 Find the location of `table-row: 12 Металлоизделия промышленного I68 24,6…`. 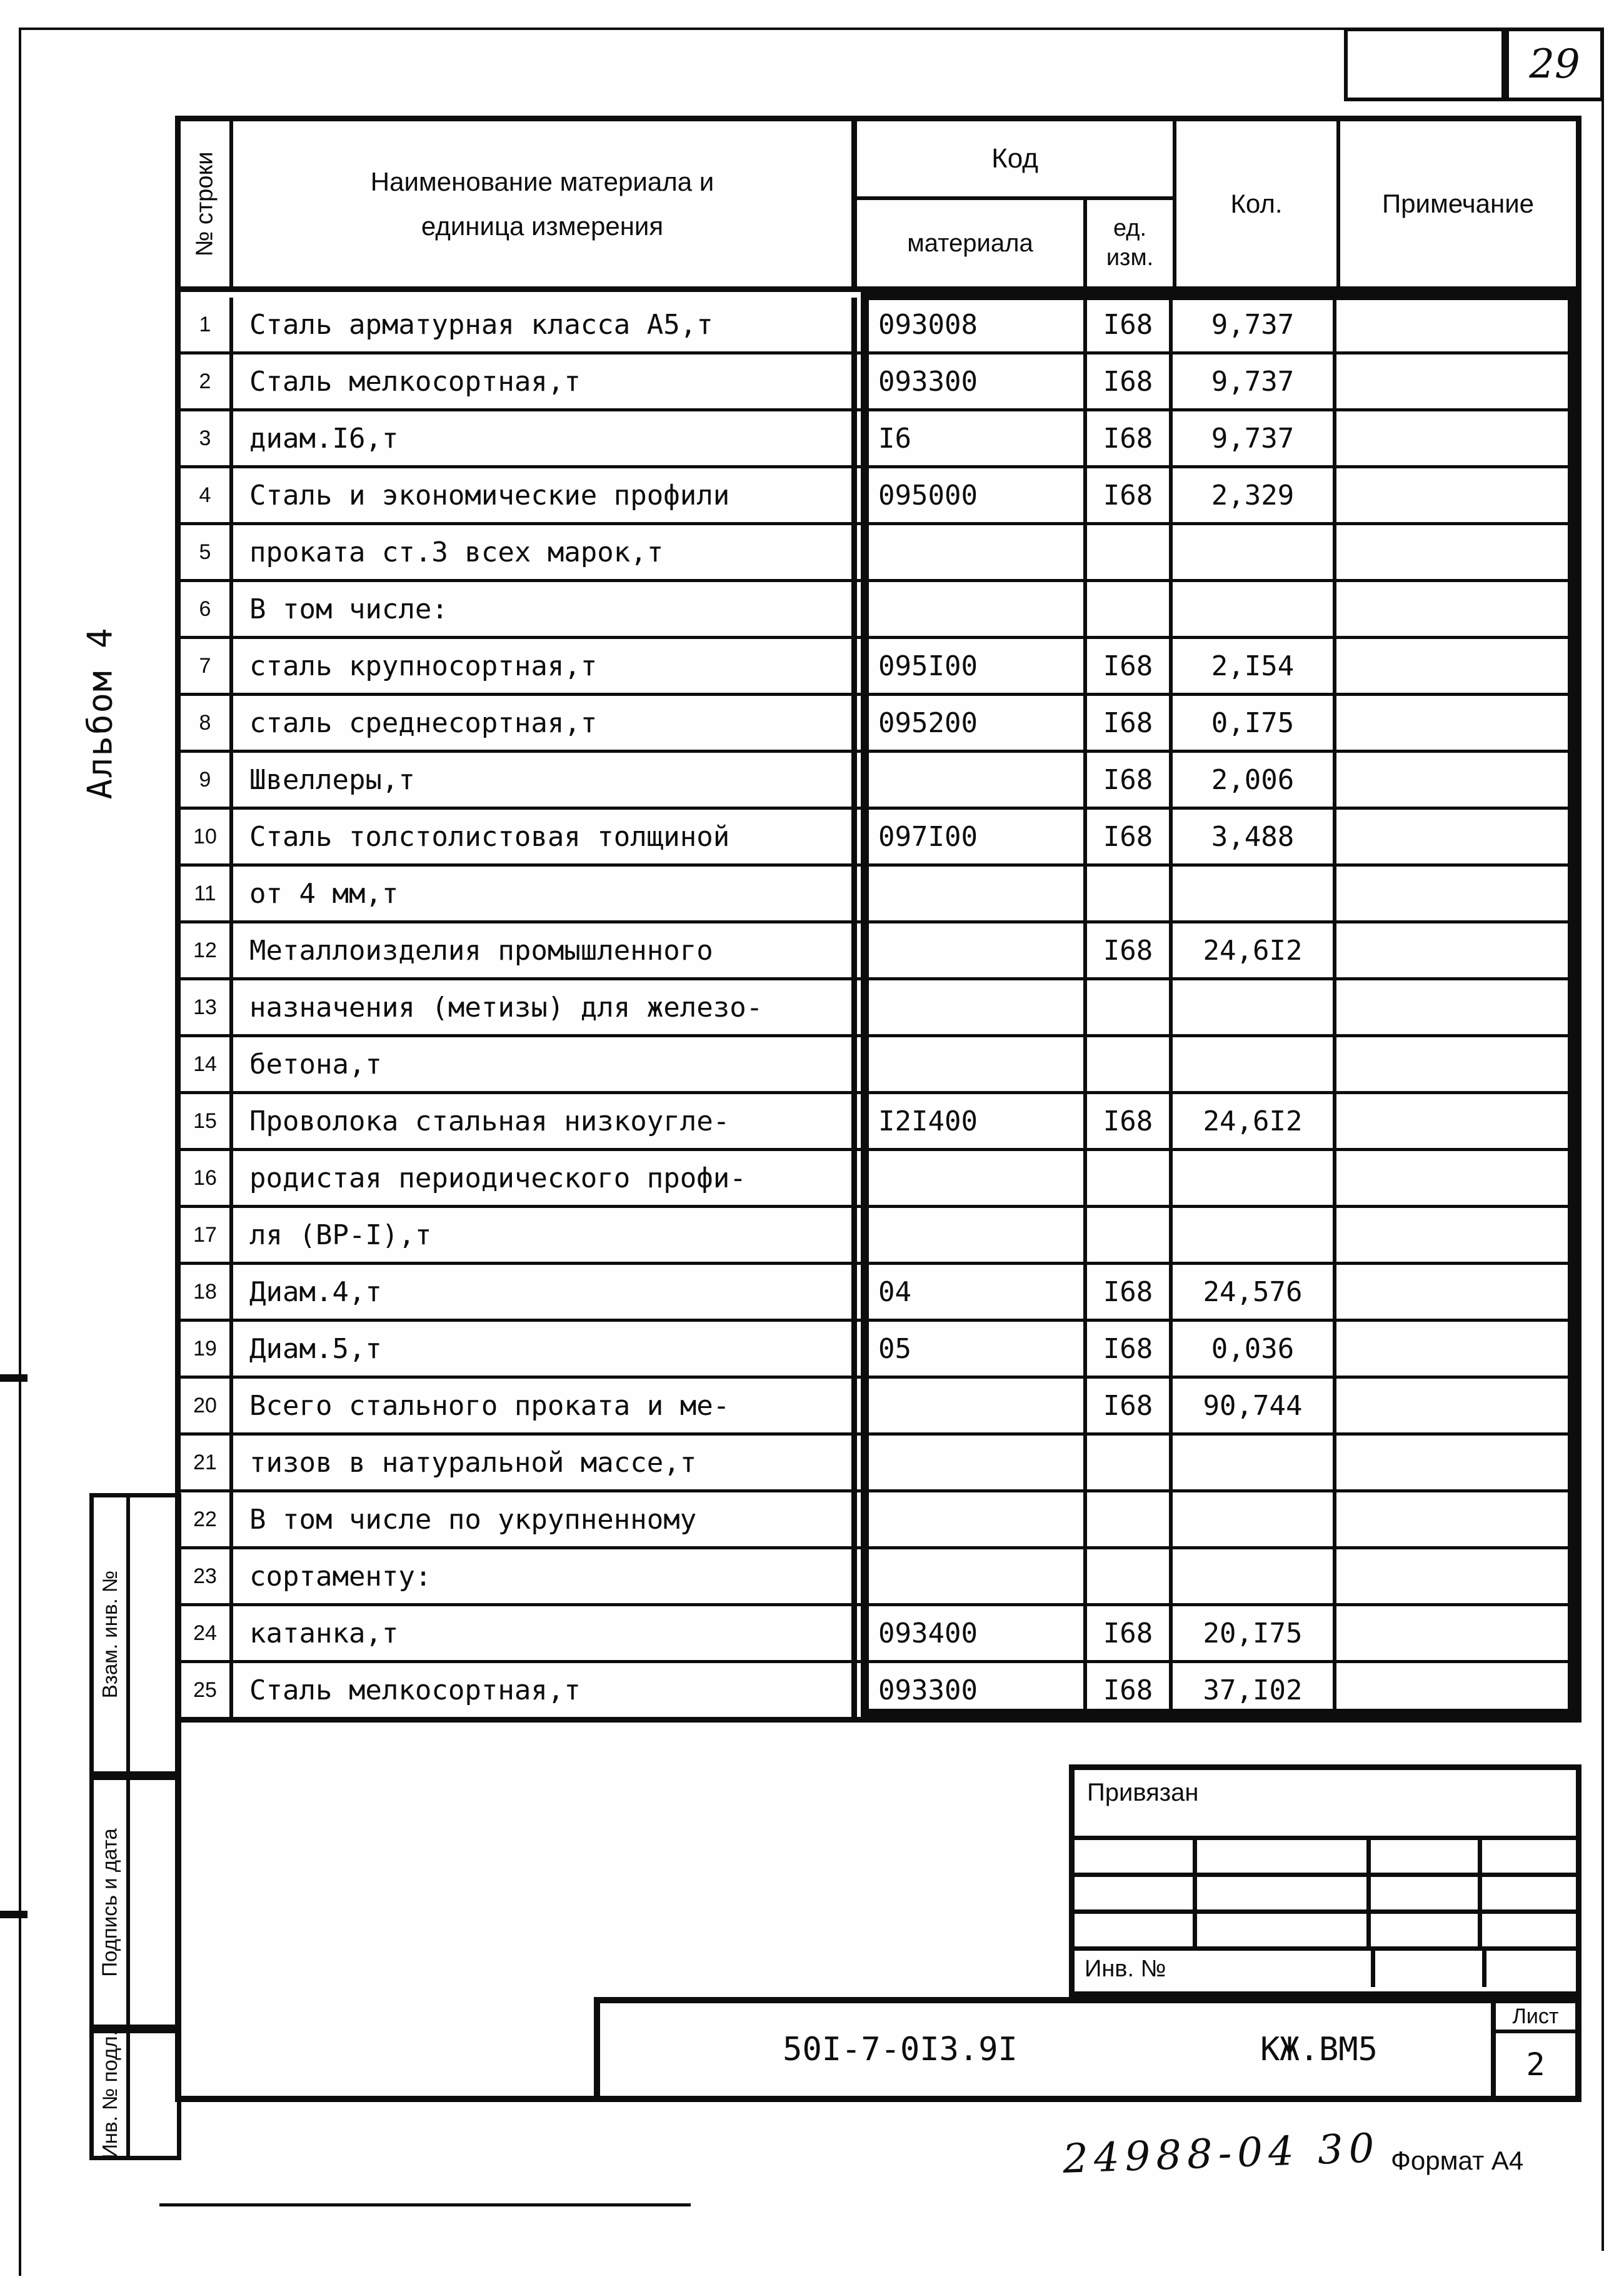

table-row: 12 Металлоизделия промышленного I68 24,6… is located at coordinates (878, 949).